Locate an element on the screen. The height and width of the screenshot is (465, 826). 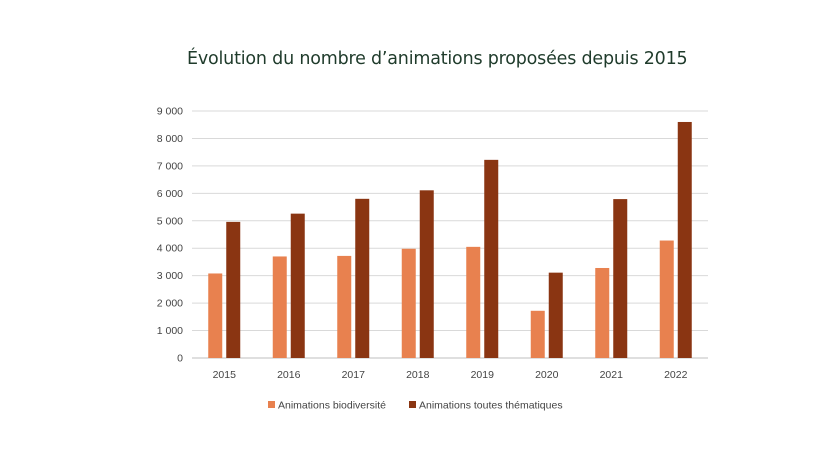
x-tick-label: 2022 is located at coordinates (676, 375).